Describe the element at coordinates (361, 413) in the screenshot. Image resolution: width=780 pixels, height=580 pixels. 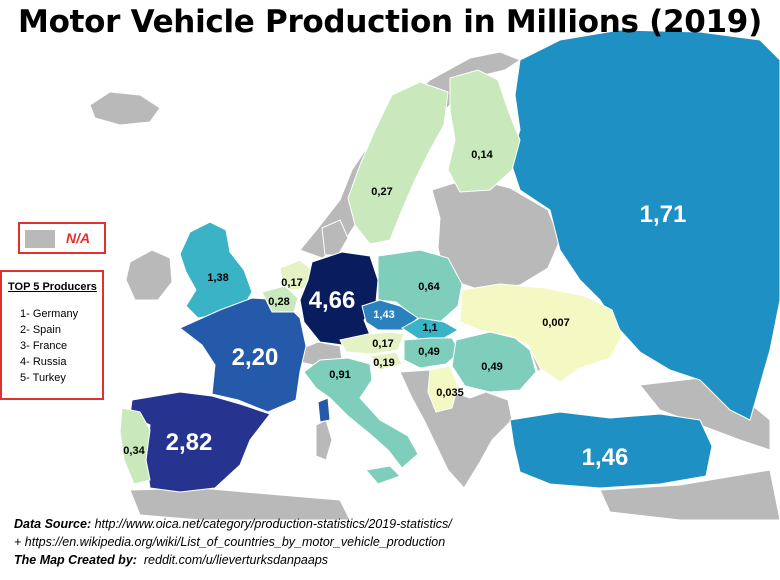
I see `country-italy` at that location.